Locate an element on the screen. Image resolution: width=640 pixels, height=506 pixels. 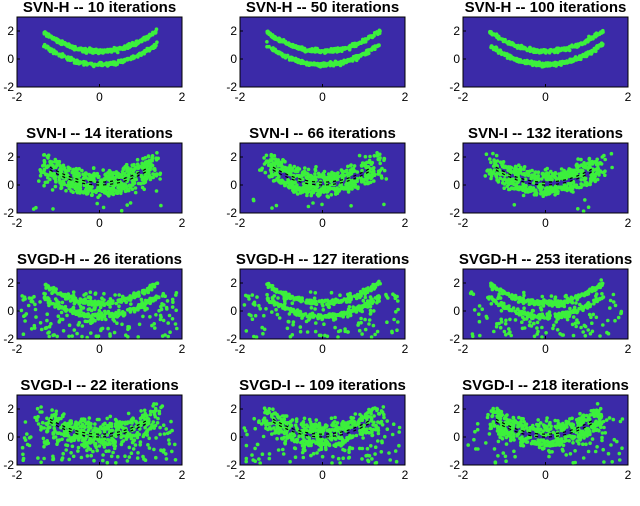
subplot-3: SVN-H -- 100 iterations-2 0 2-202 is located at coordinates (540, 52).